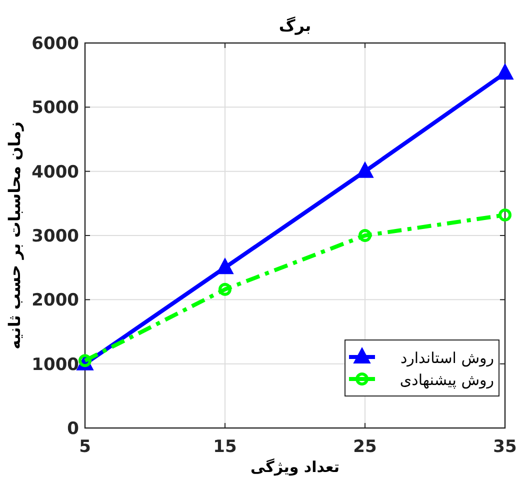  What do you see at coordinates (56, 108) in the screenshot?
I see `y-tick-label: 5000` at bounding box center [56, 108].